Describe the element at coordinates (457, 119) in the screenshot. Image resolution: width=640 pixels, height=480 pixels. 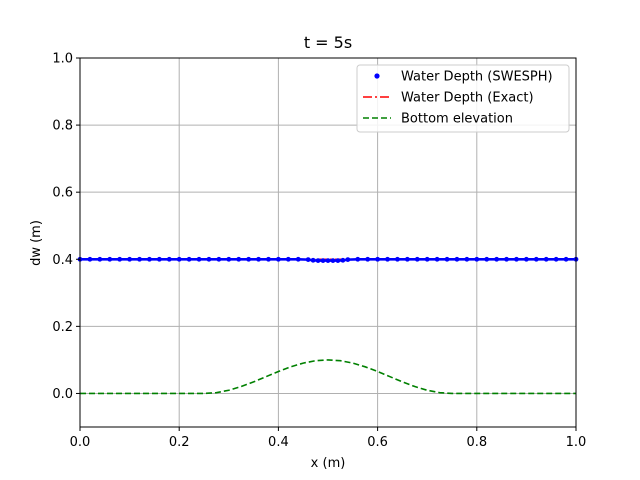
I see `legend-label: Bottom elevation` at that location.